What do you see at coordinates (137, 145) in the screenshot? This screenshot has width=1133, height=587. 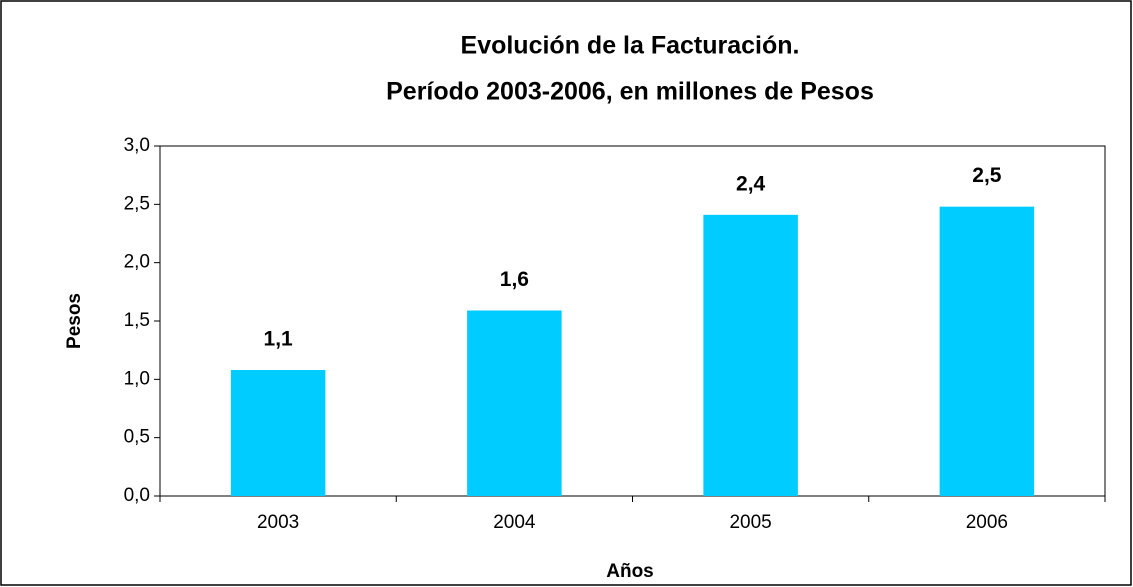 I see `y-tick-label: 3,0` at bounding box center [137, 145].